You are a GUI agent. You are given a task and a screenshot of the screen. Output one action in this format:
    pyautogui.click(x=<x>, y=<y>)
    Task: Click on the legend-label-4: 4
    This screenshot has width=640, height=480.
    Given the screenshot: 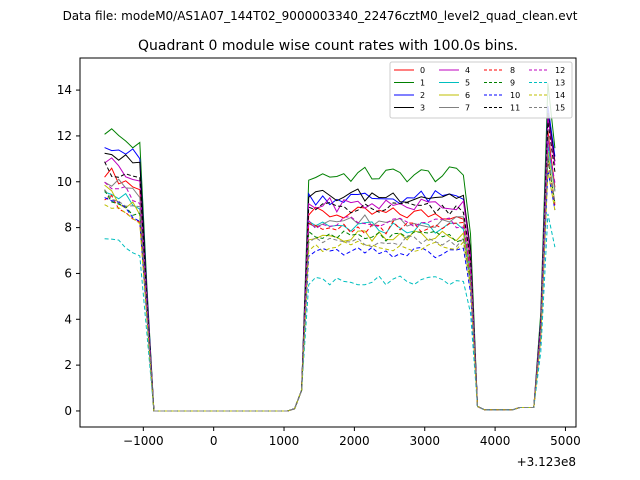 What is the action you would take?
    pyautogui.click(x=467, y=70)
    